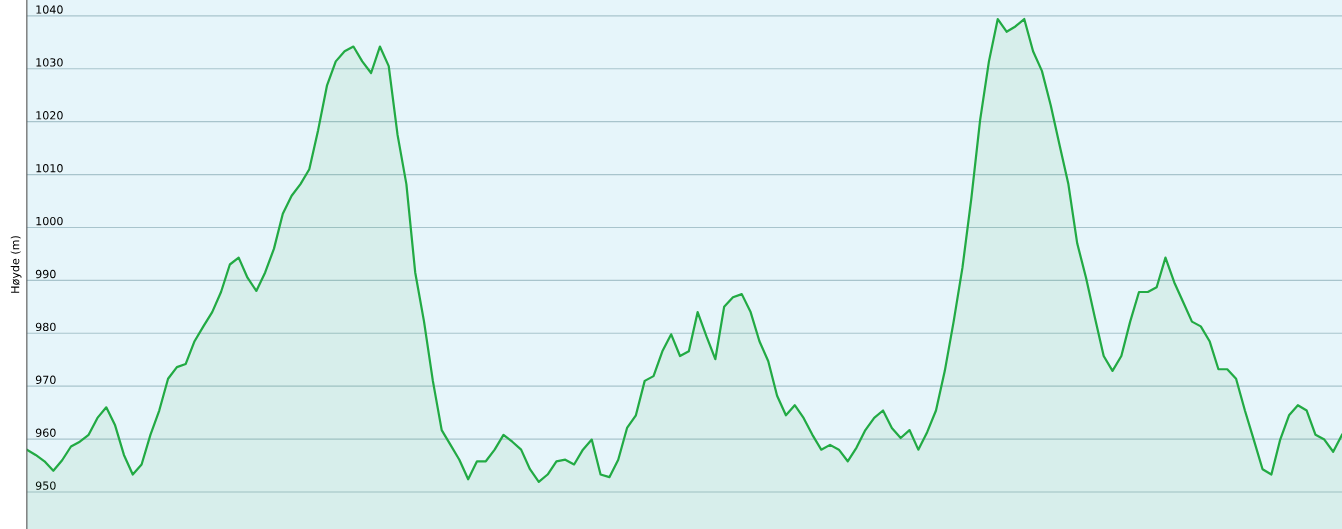 The image size is (1342, 529). Describe the element at coordinates (49, 62) in the screenshot. I see `y-tick-label: 1030` at that location.